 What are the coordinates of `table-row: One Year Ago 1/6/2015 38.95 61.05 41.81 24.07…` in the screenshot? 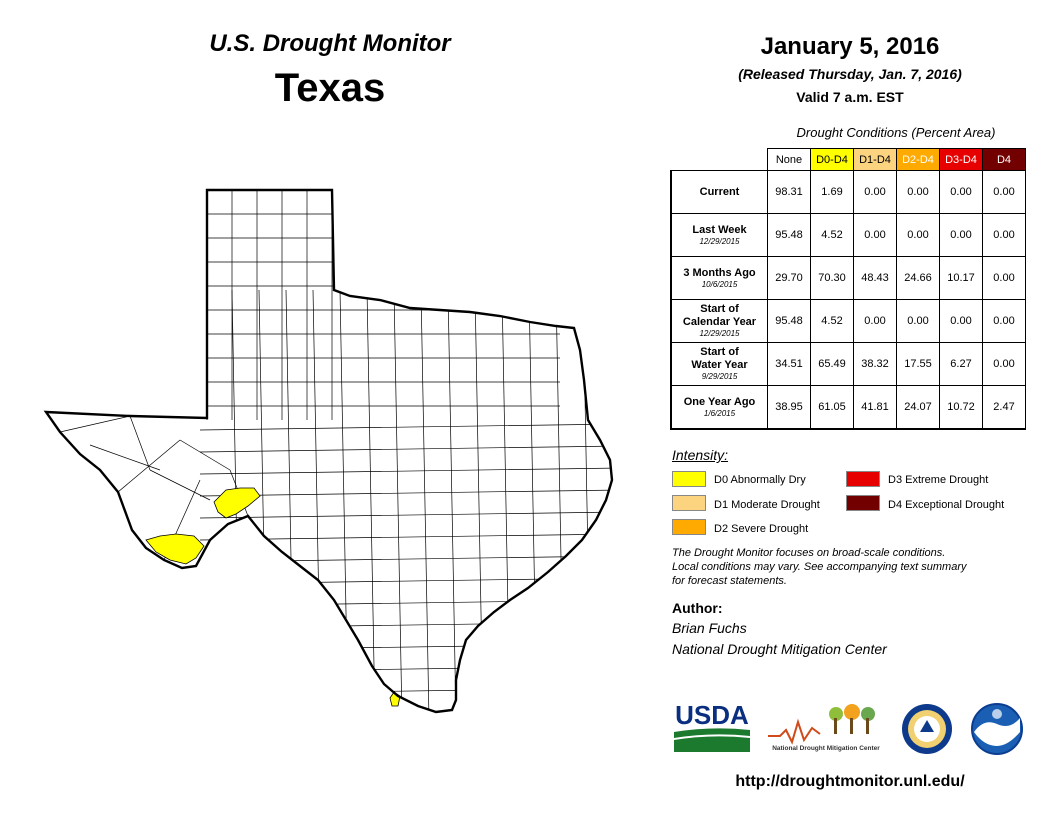 It's located at (848, 407).